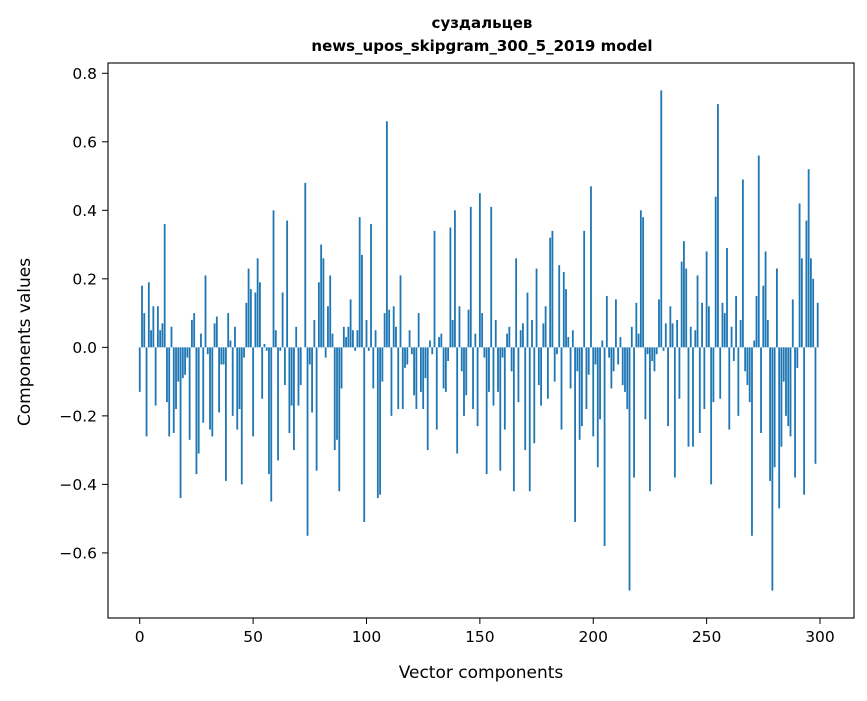  What do you see at coordinates (84, 74) in the screenshot?
I see `y-tick-label: 0.8` at bounding box center [84, 74].